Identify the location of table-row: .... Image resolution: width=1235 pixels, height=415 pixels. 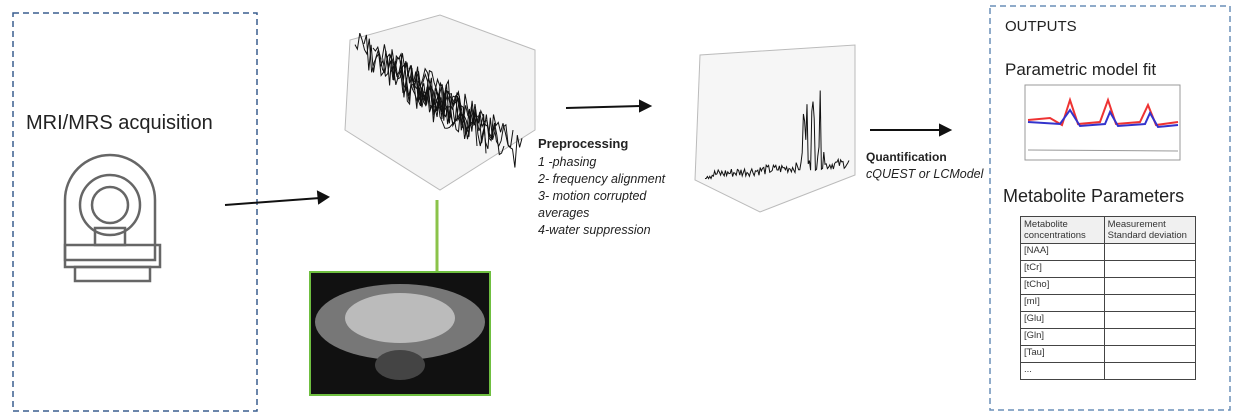
(1108, 371).